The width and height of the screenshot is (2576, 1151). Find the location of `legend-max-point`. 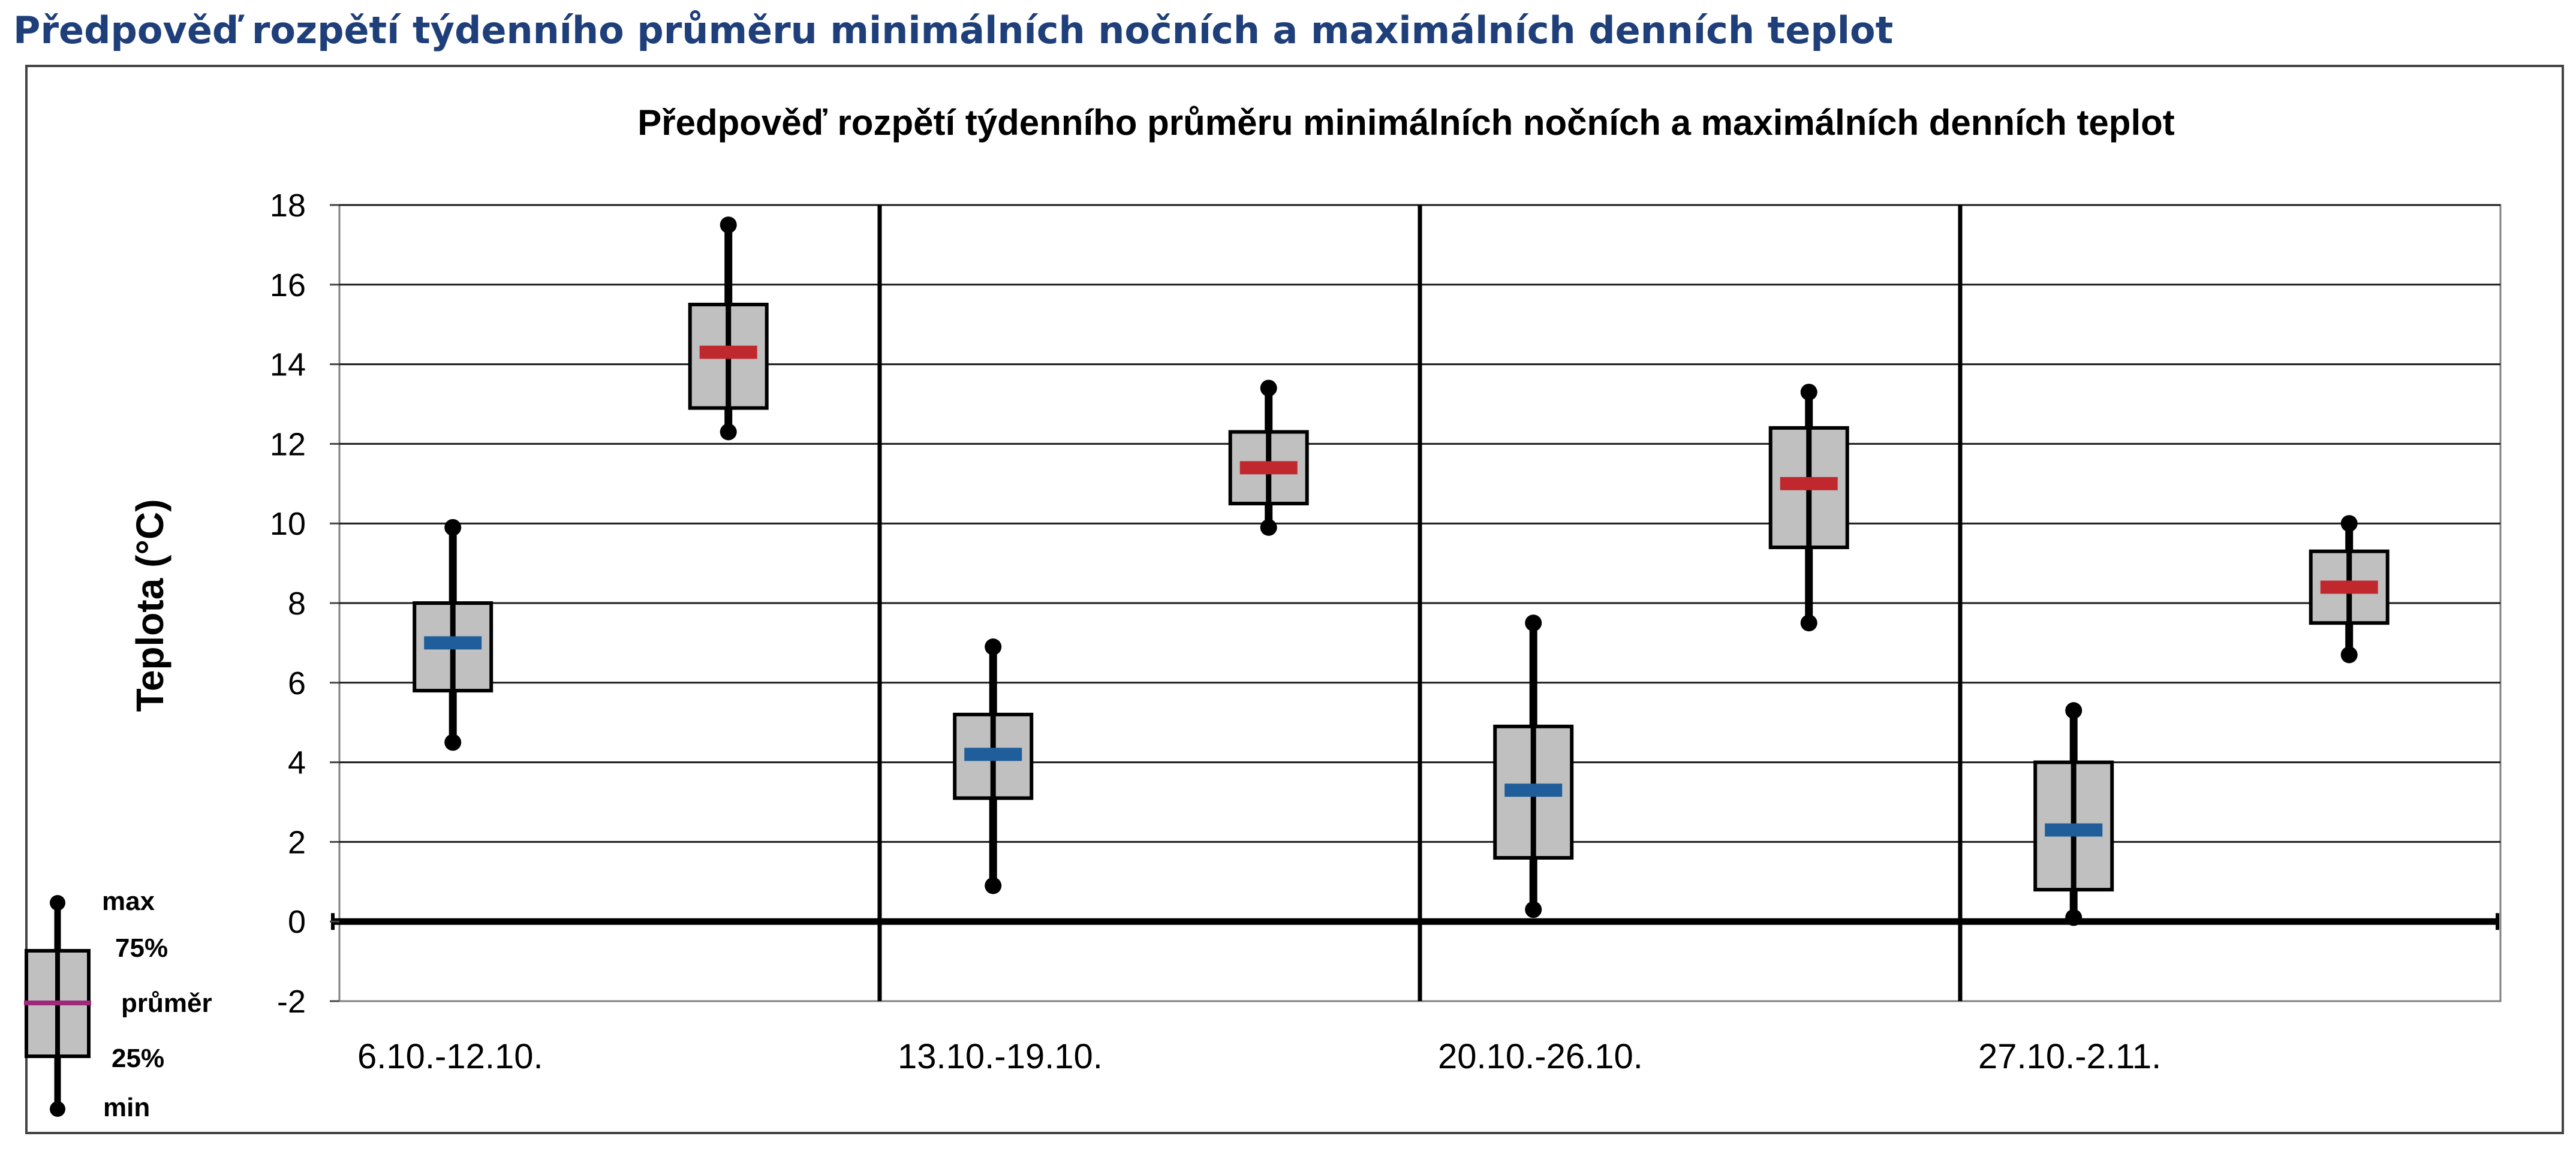

legend-max-point is located at coordinates (57, 903).